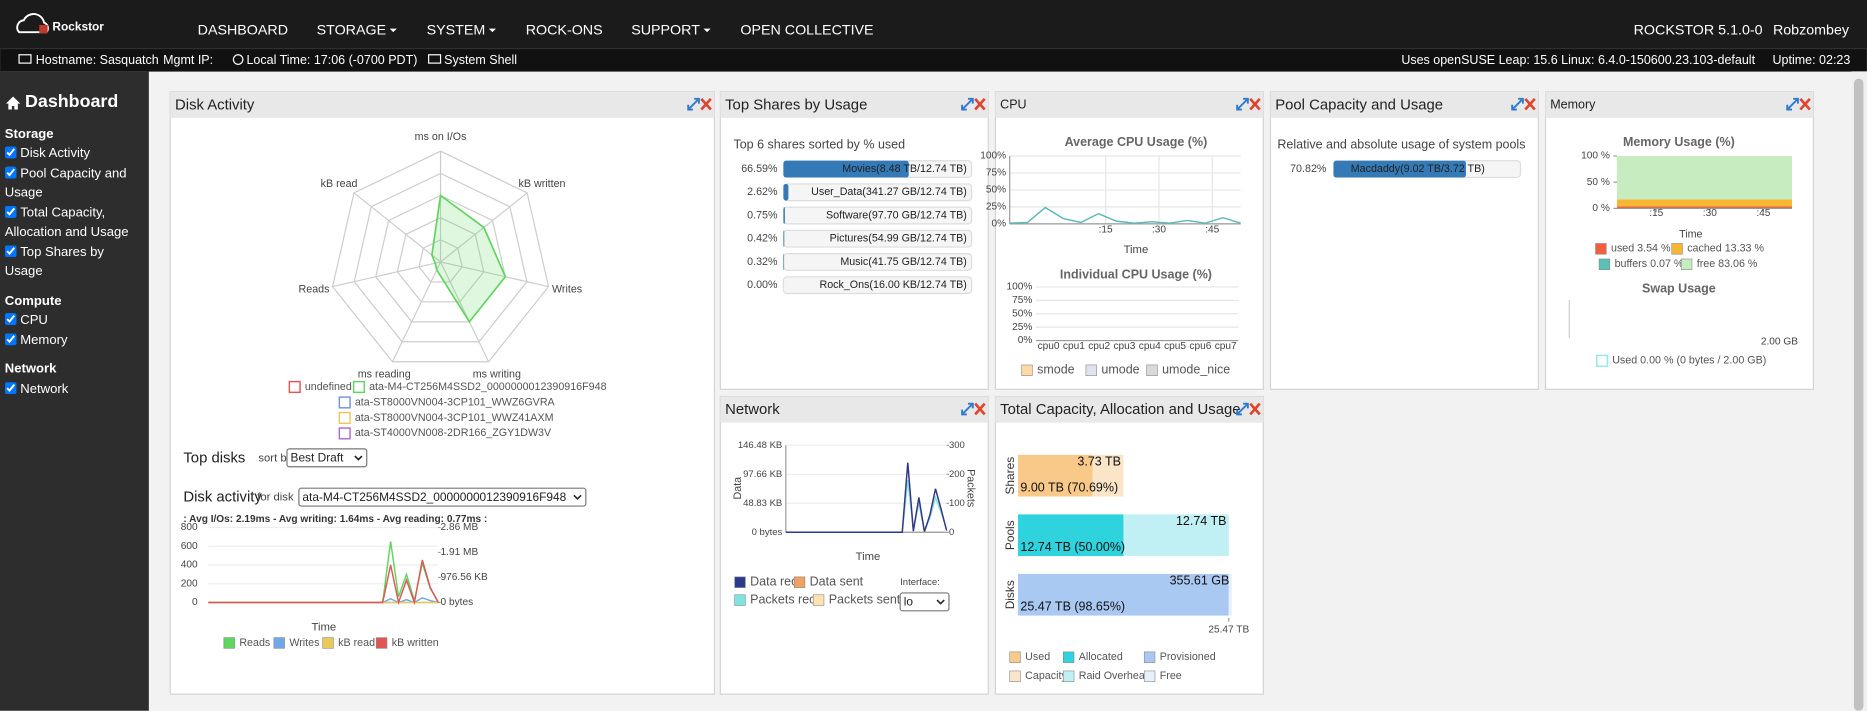 The width and height of the screenshot is (1867, 711). What do you see at coordinates (1069, 487) in the screenshot?
I see `segment-label: 9.00 TB (70.69%)` at bounding box center [1069, 487].